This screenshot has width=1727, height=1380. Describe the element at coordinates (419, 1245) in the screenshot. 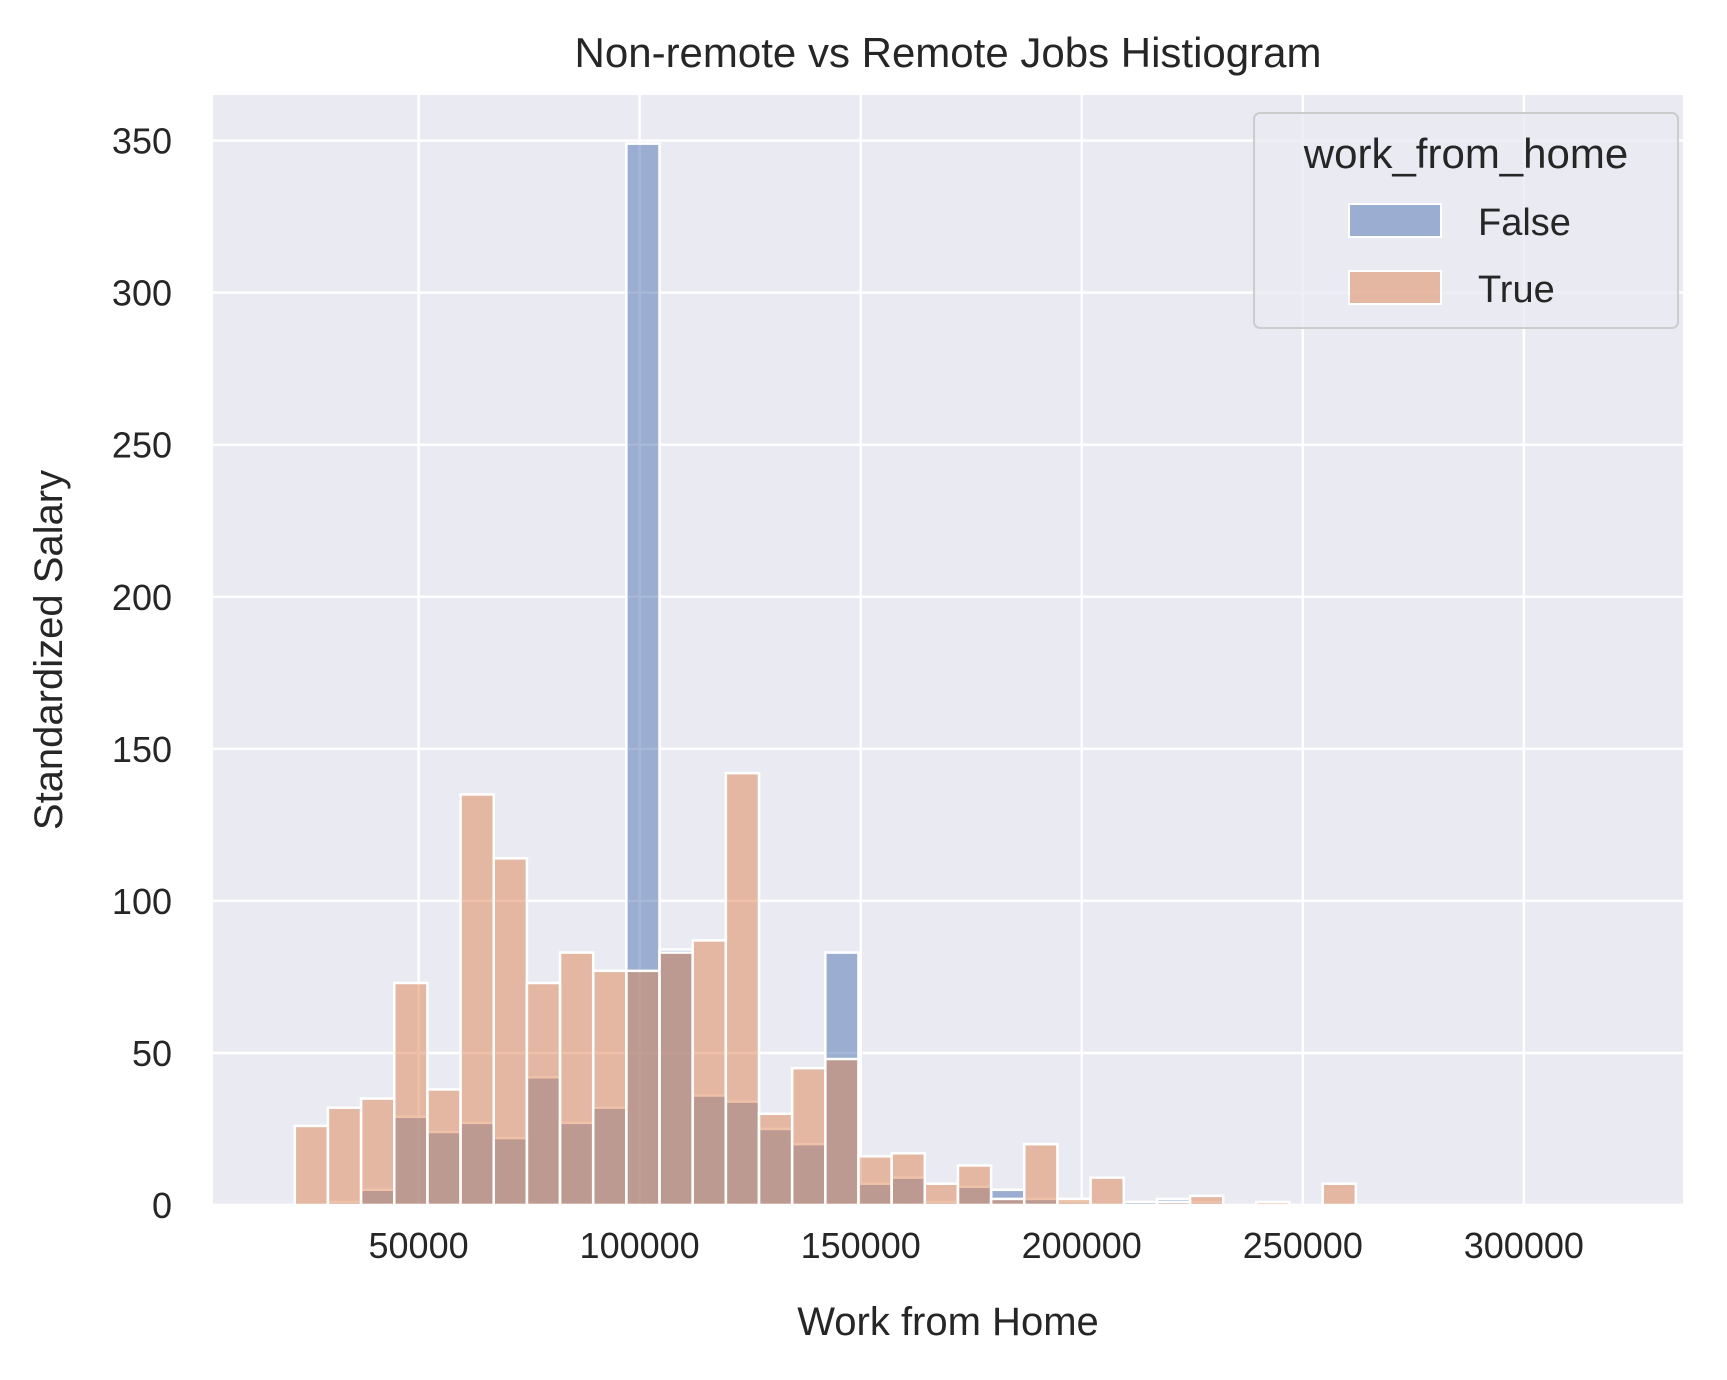

I see `x-tick-label: 50000` at that location.